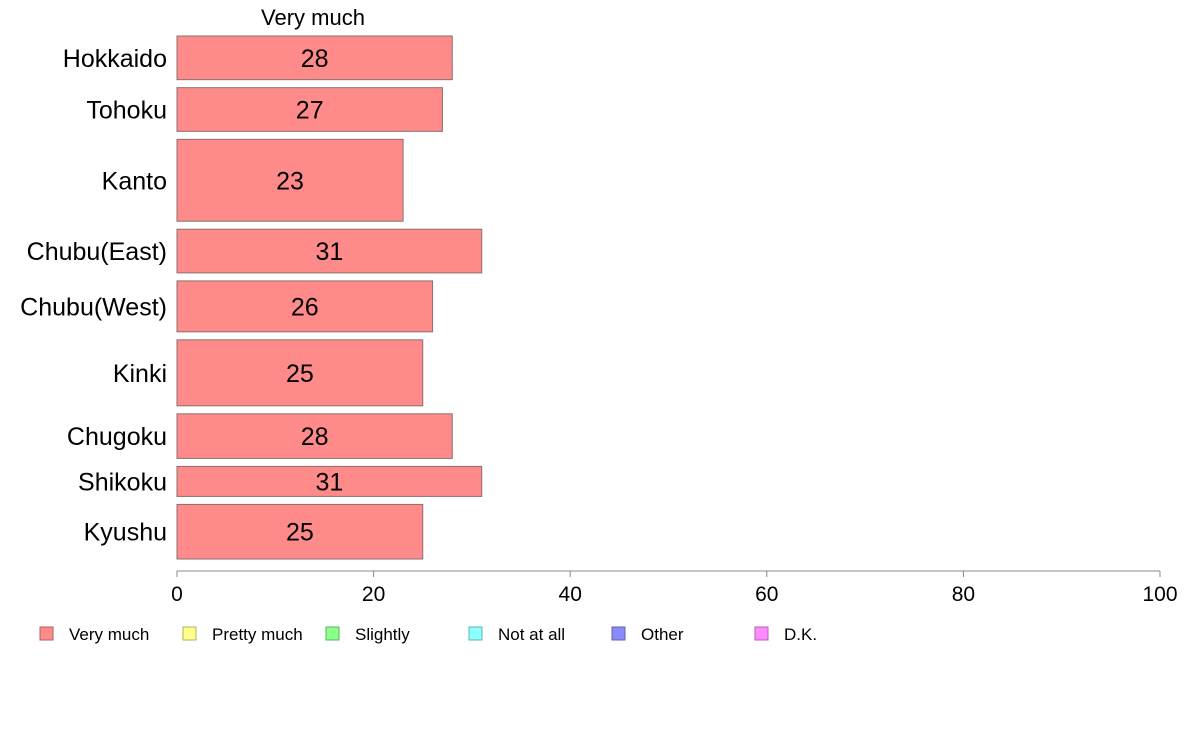 Image resolution: width=1188 pixels, height=736 pixels. Describe the element at coordinates (313, 17) in the screenshot. I see `column-header: Very much` at that location.